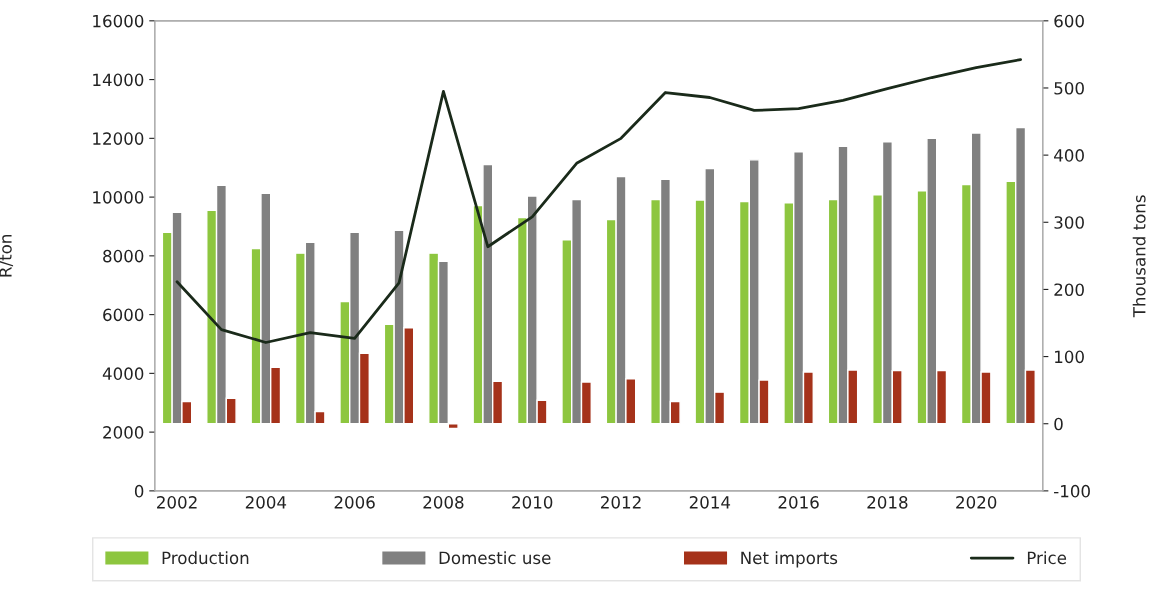 The height and width of the screenshot is (595, 1173). Describe the element at coordinates (7, 256) in the screenshot. I see `y-axis-title: R/ton` at that location.